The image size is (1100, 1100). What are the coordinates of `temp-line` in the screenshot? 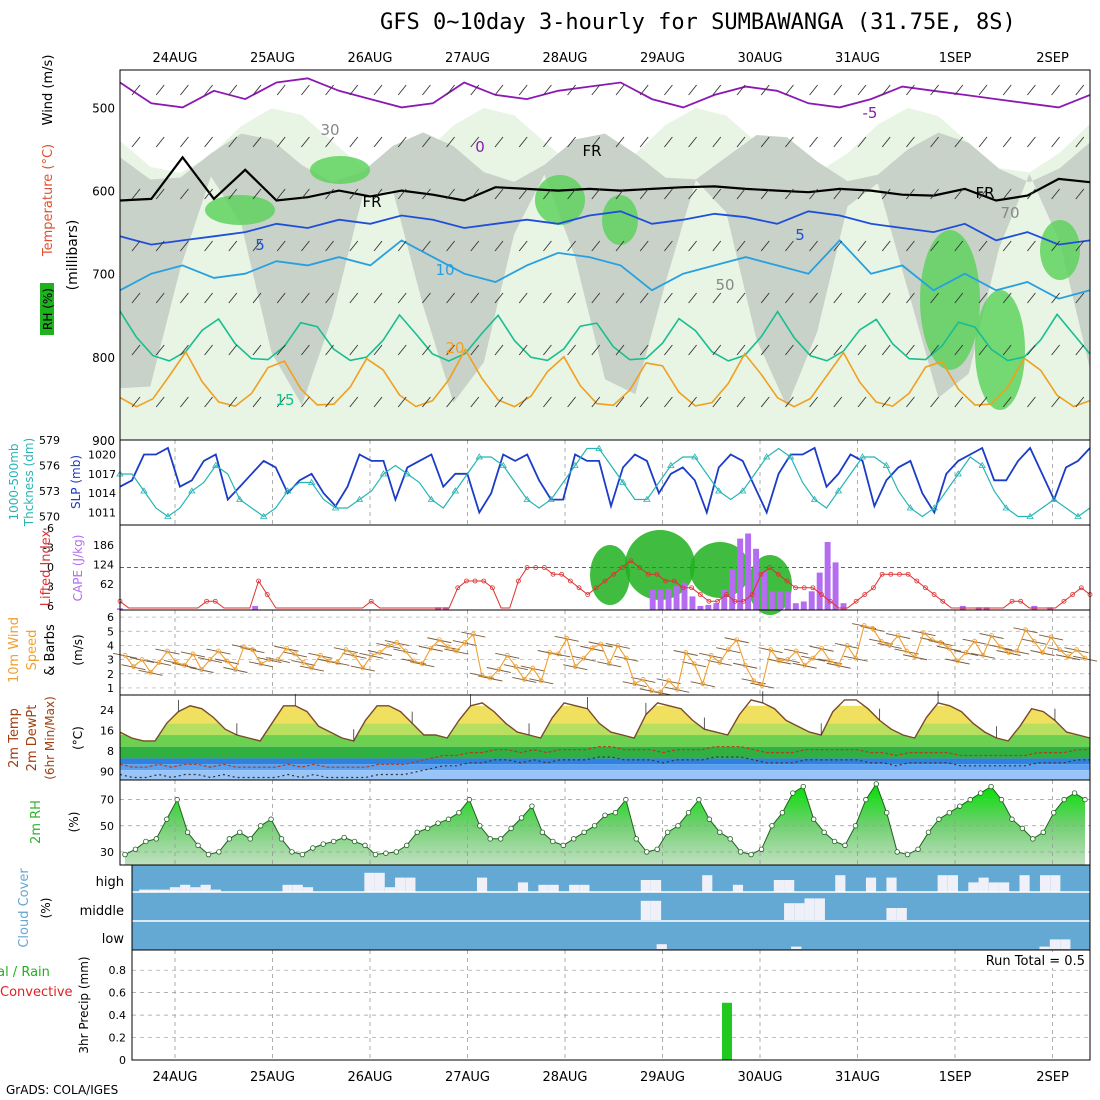 It's located at (605, 720).